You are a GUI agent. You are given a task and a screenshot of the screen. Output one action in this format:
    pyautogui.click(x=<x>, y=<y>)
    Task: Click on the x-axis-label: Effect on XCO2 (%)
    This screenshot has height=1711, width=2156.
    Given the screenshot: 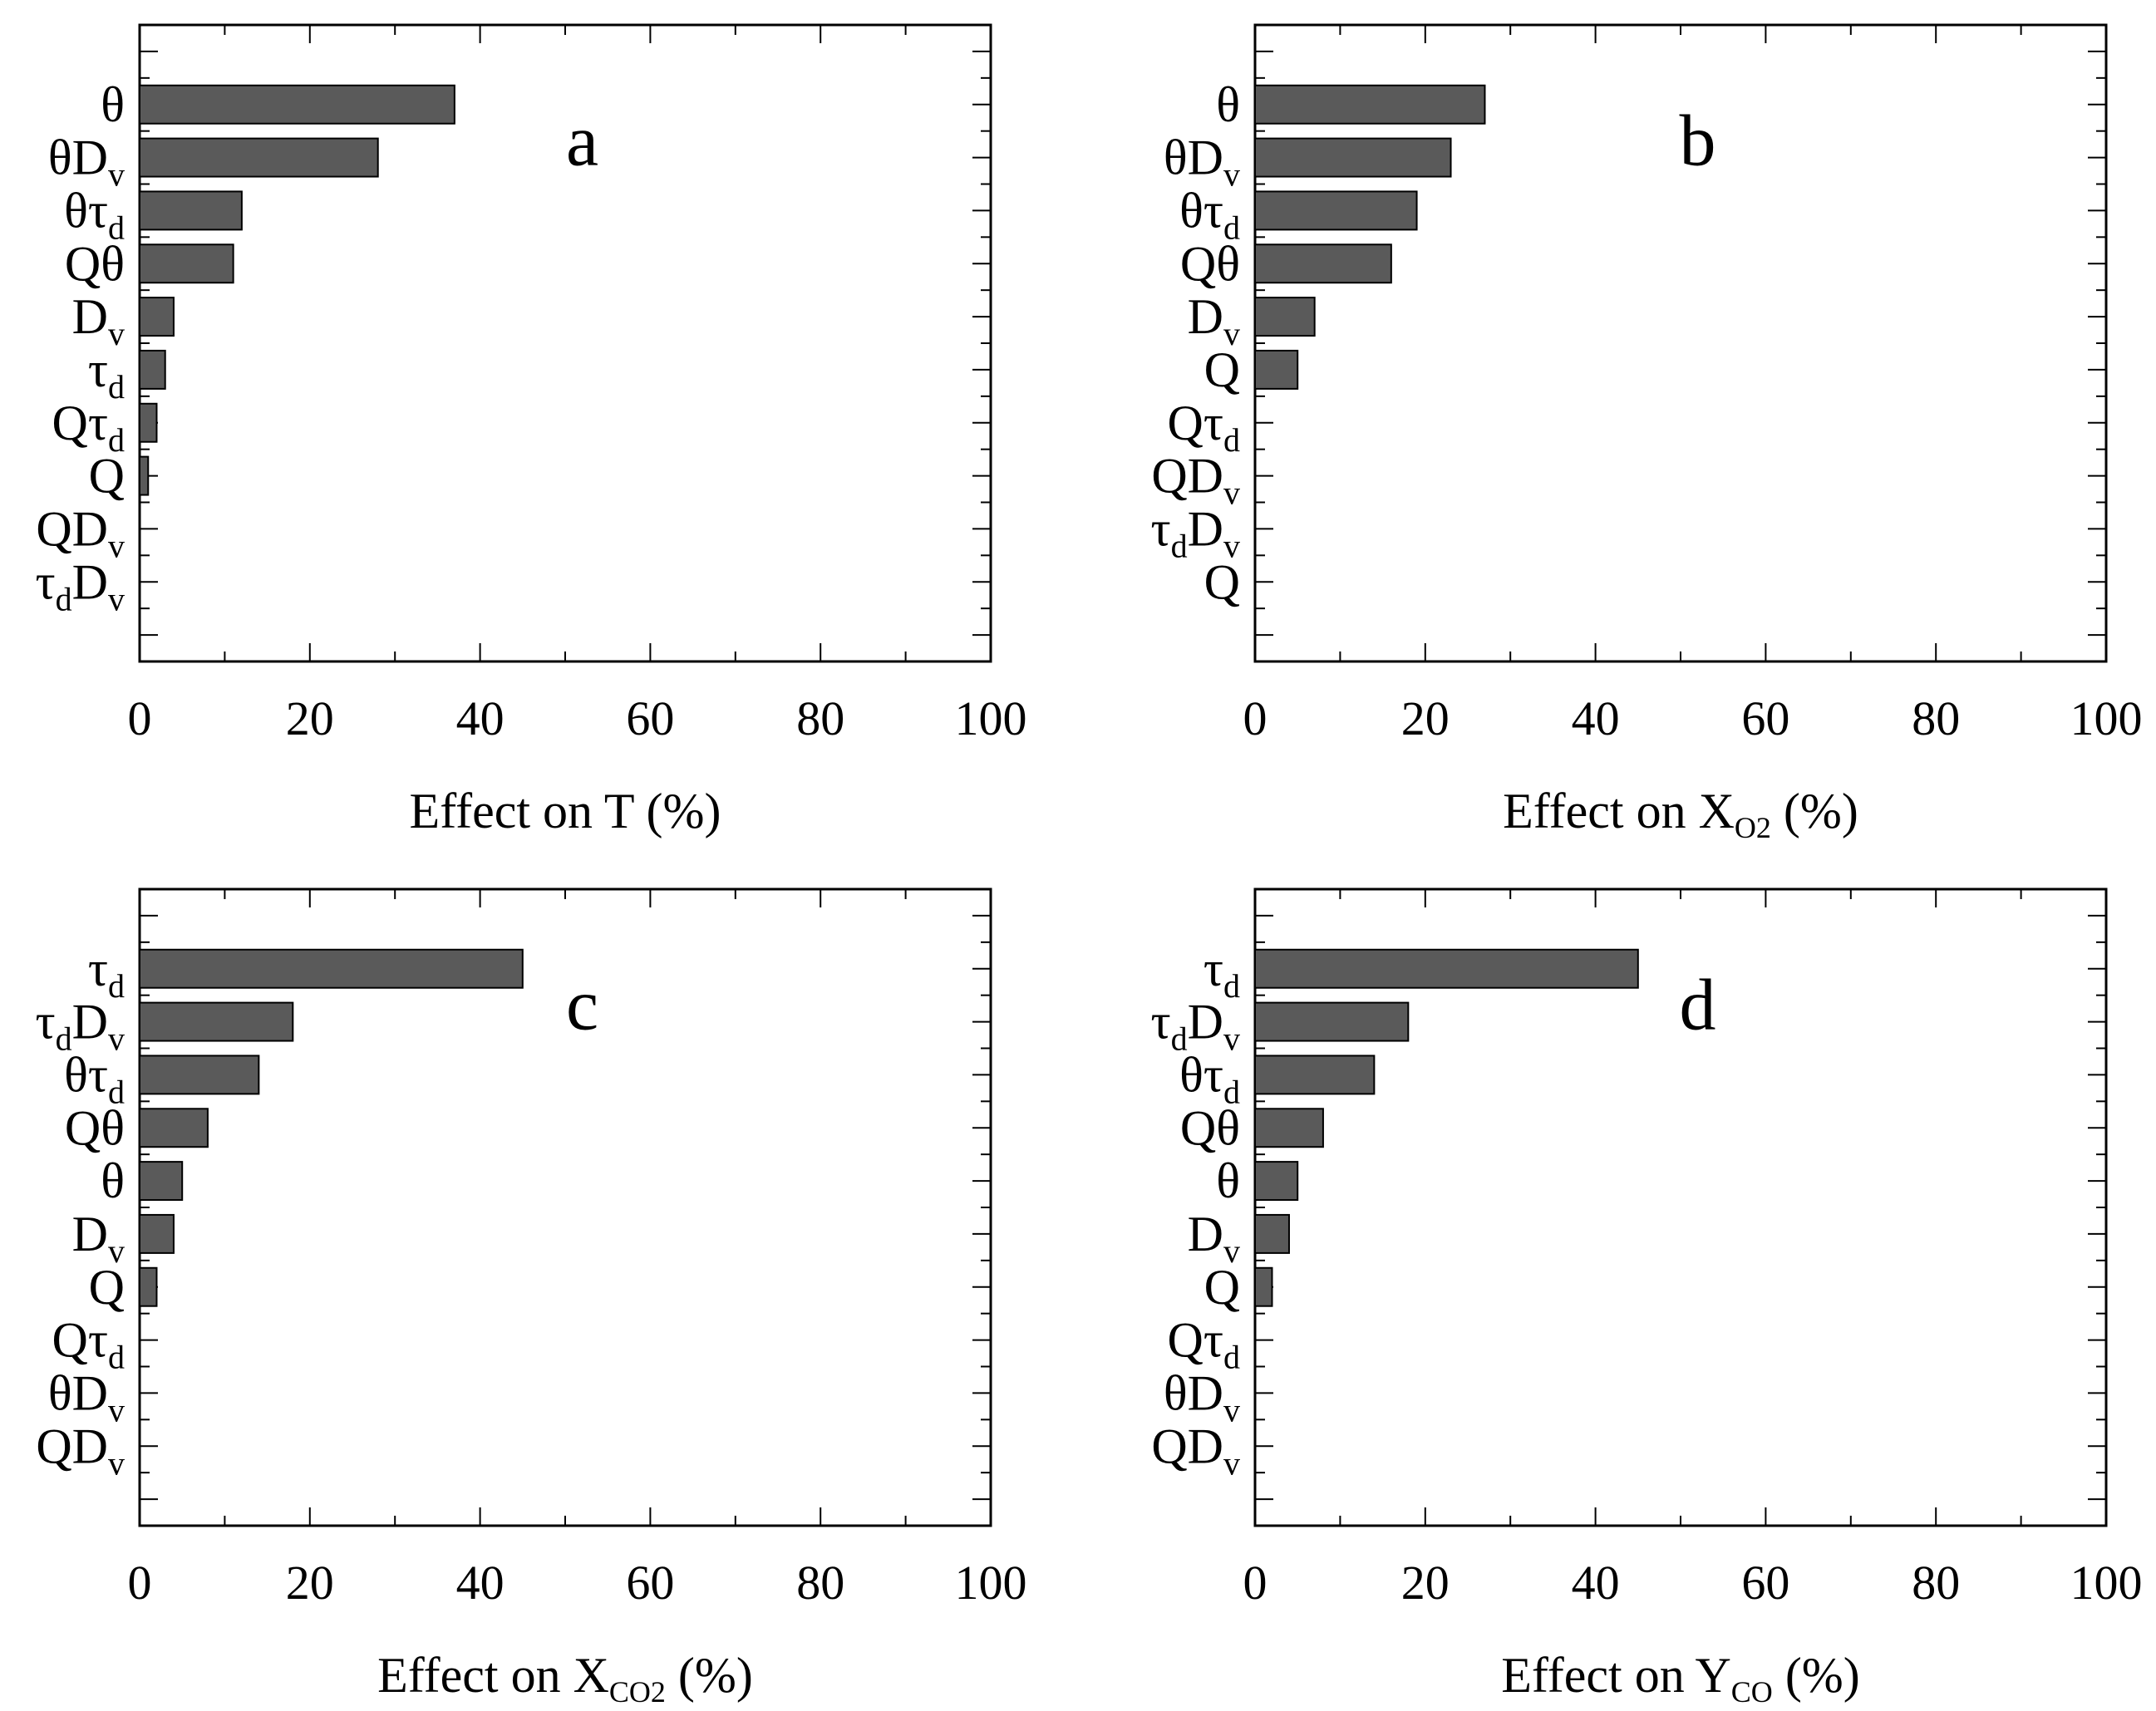 What is the action you would take?
    pyautogui.click(x=565, y=1678)
    